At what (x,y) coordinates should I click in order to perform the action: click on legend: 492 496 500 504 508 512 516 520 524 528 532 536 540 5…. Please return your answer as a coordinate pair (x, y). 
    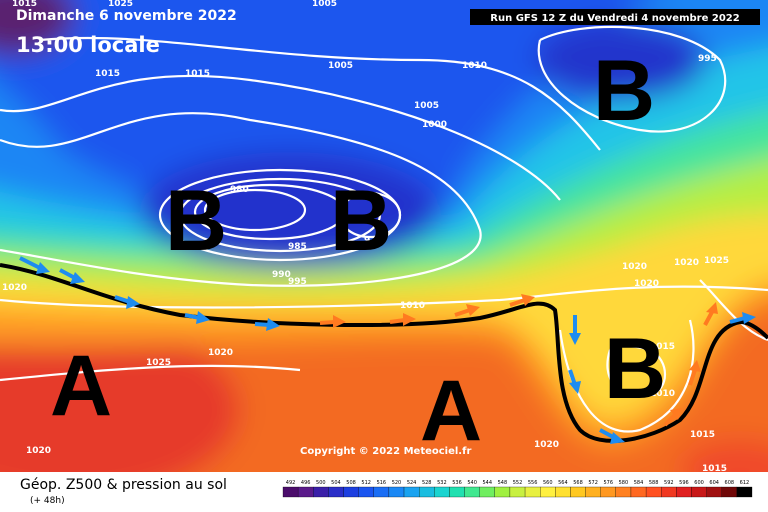
    Looking at the image, I should click on (517, 489).